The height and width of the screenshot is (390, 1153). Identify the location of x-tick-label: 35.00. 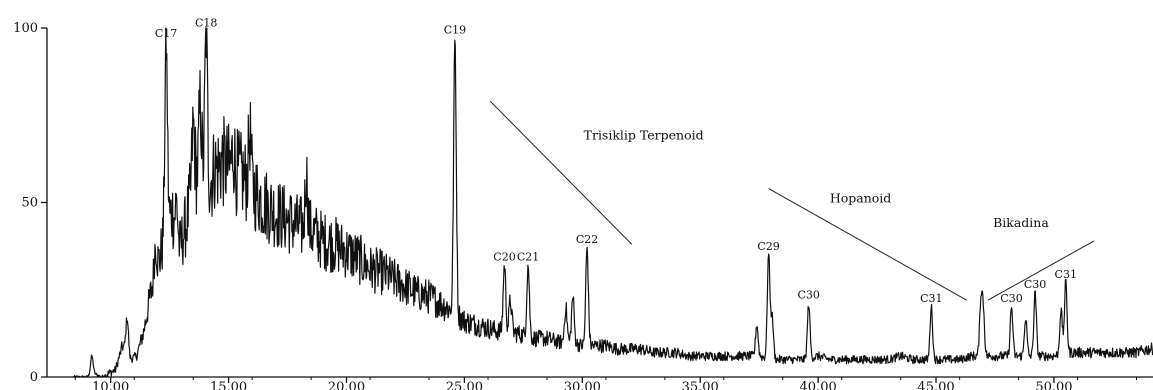
(700, 385).